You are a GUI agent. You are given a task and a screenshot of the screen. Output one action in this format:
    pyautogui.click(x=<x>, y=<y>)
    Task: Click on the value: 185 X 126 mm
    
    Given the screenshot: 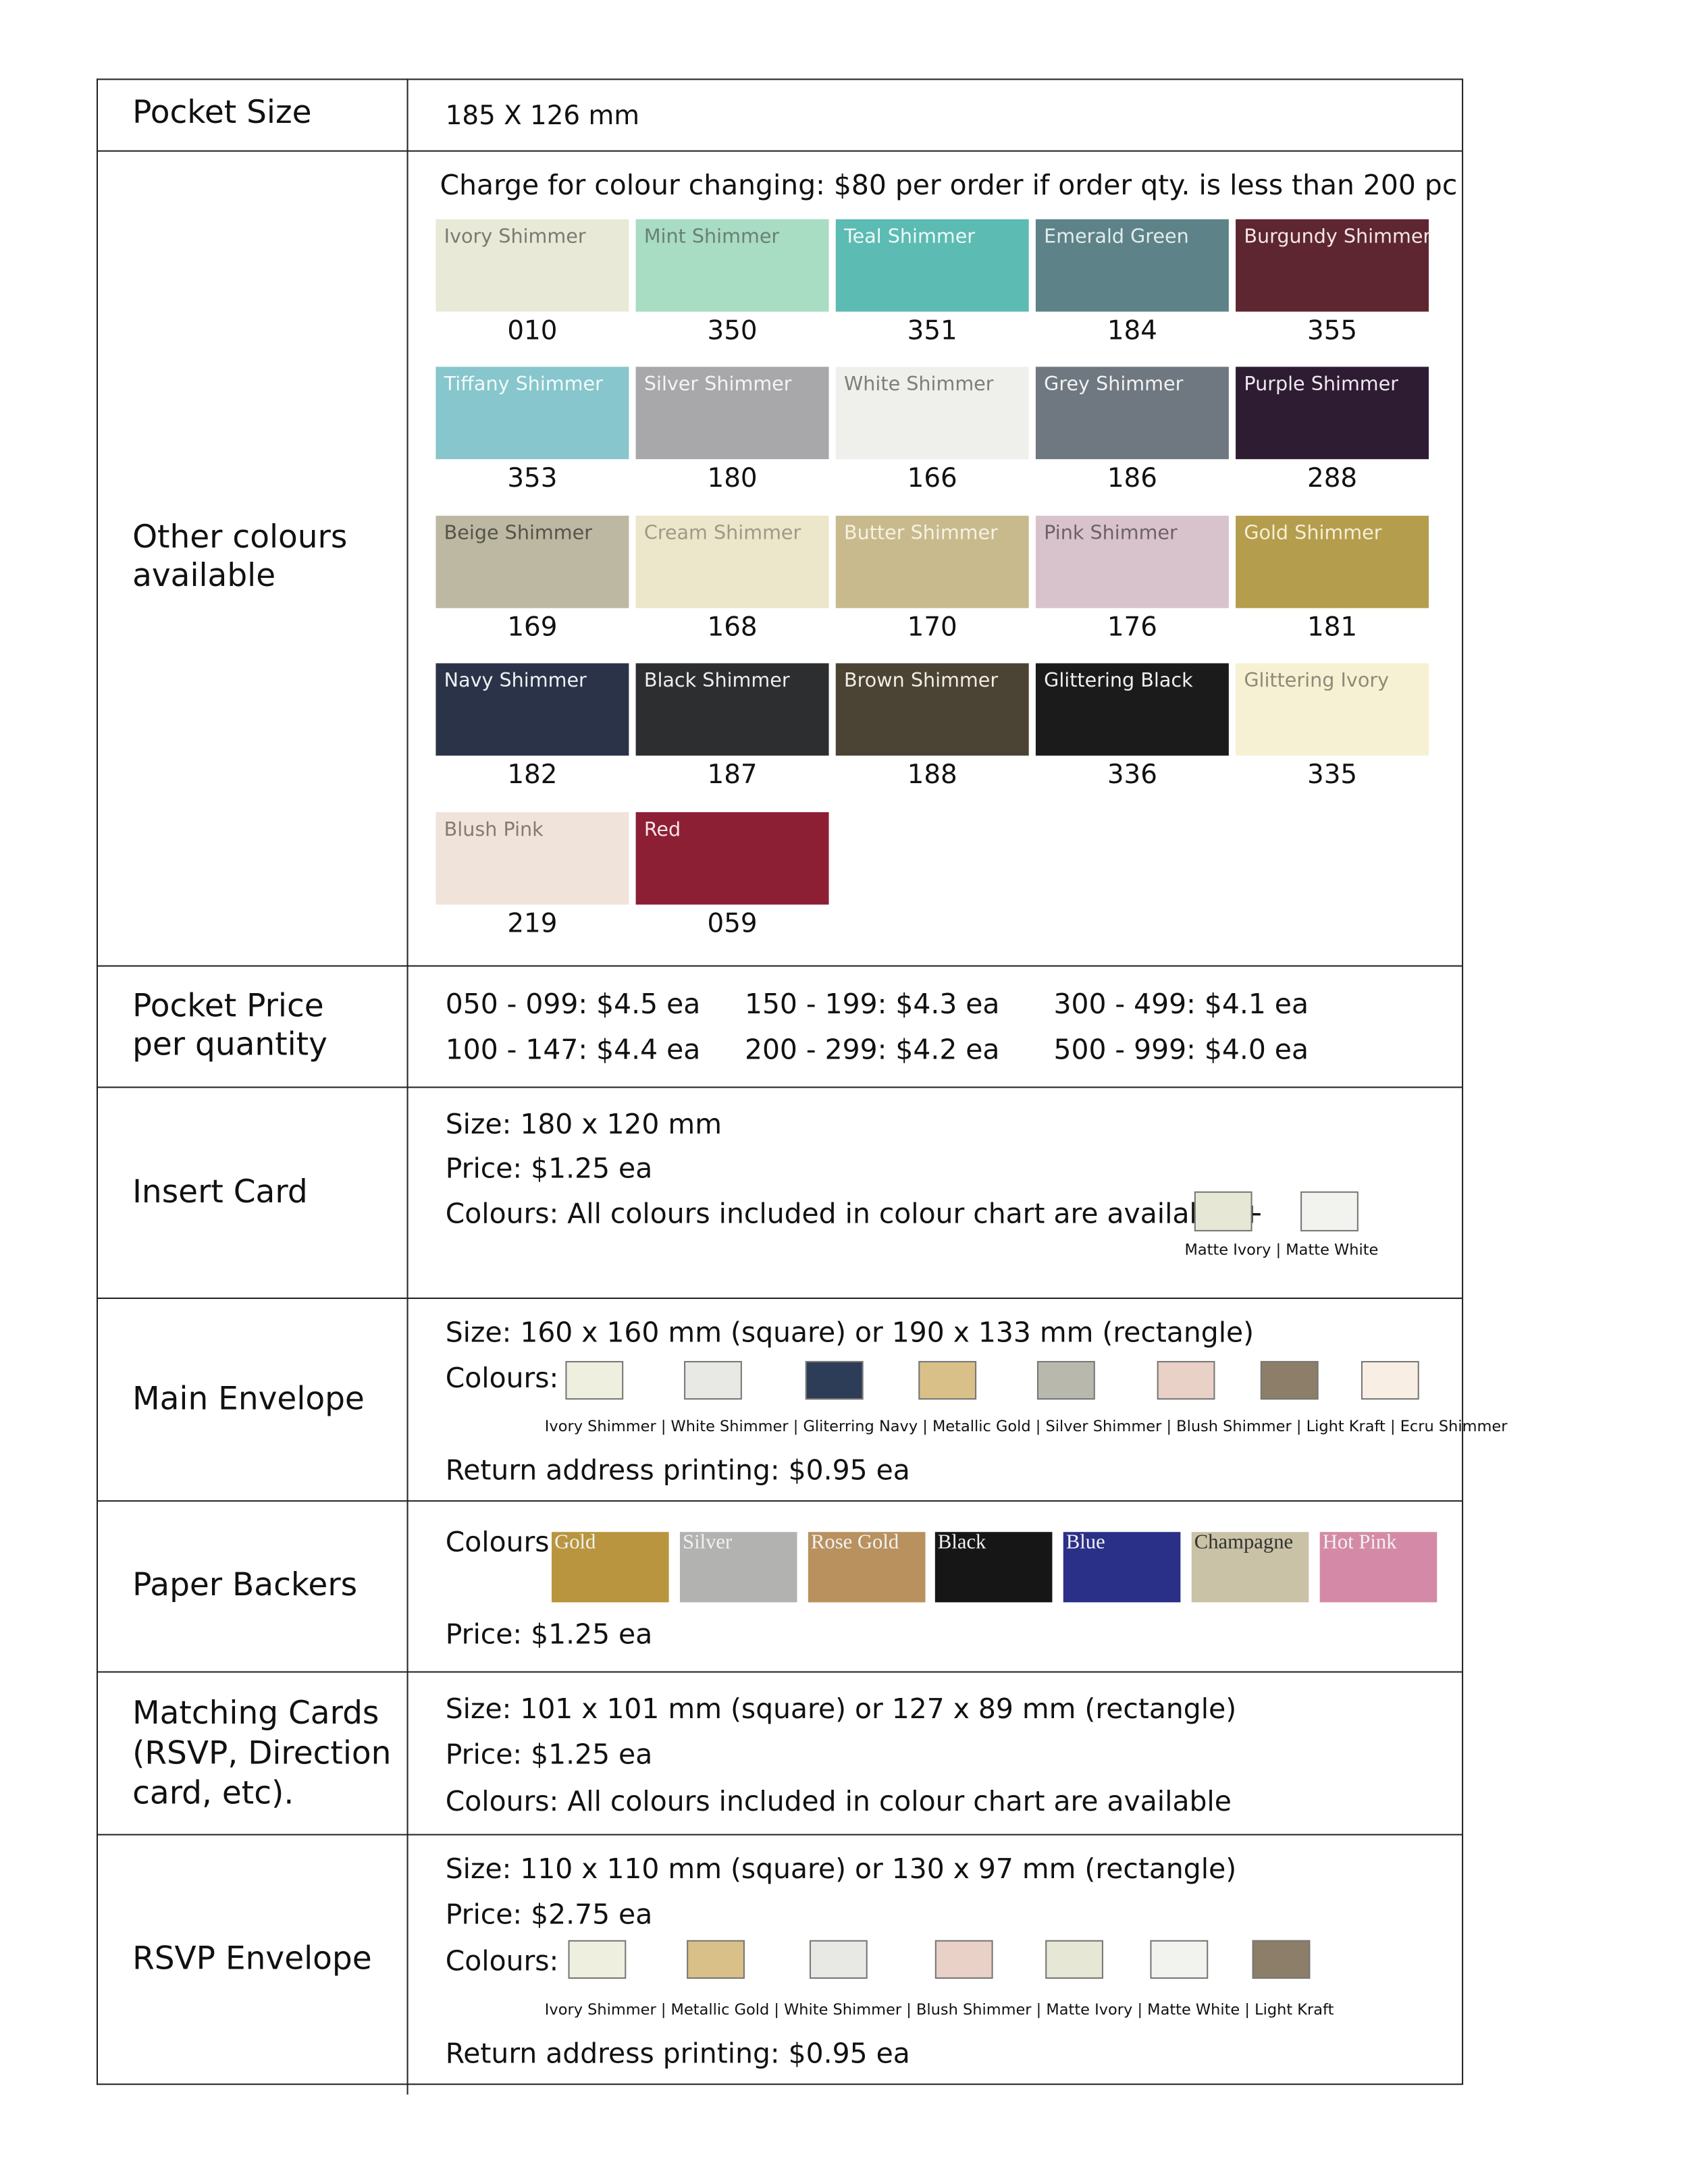 What is the action you would take?
    pyautogui.click(x=542, y=115)
    